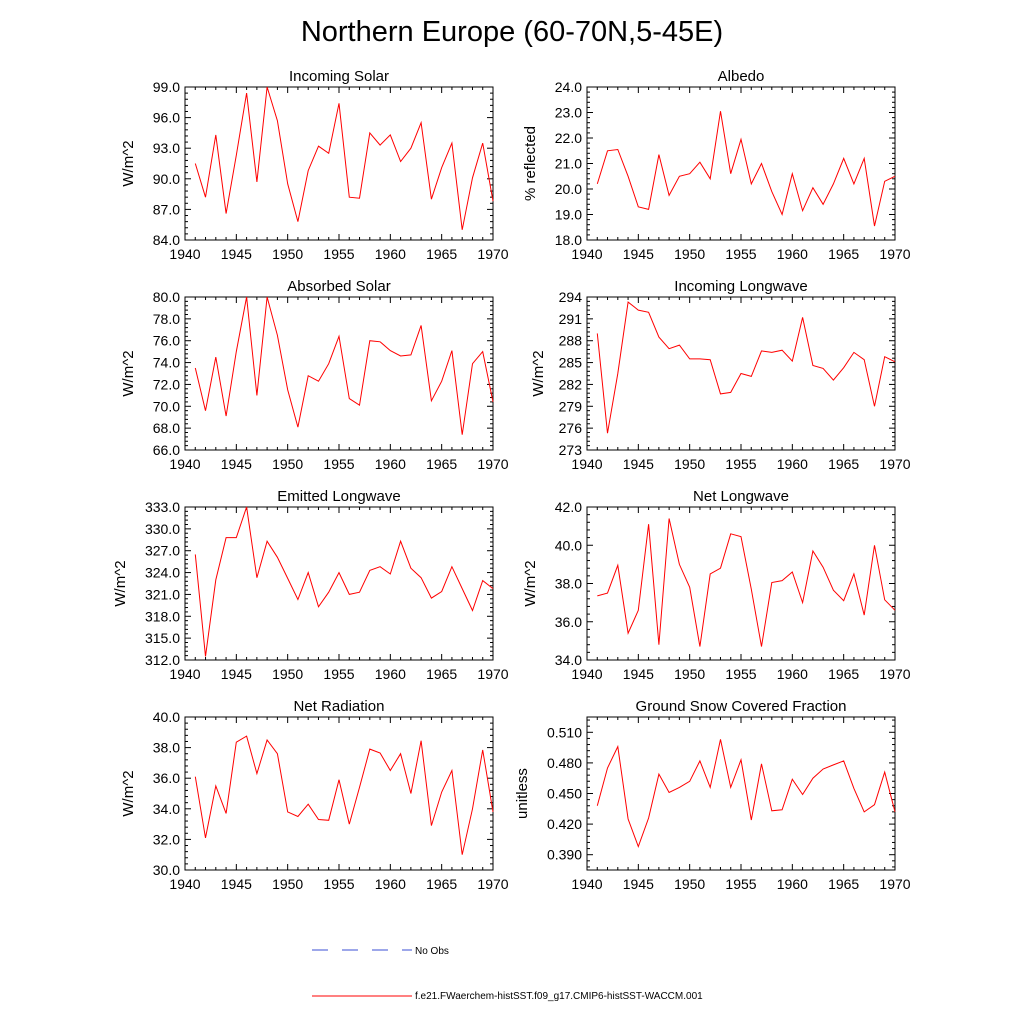 The height and width of the screenshot is (1024, 1024). Describe the element at coordinates (571, 384) in the screenshot. I see `y-tick-label: 282` at that location.